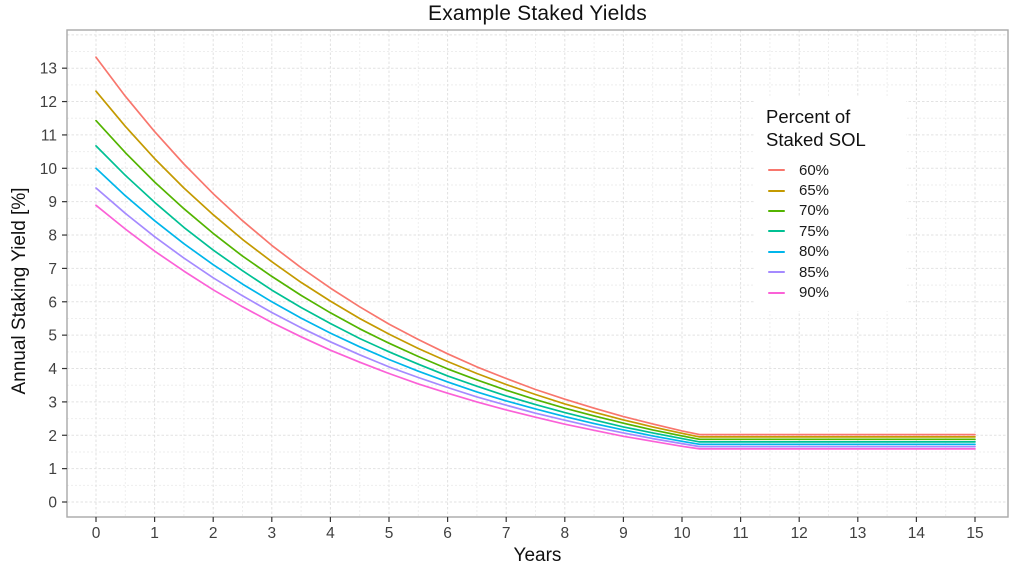 This screenshot has width=1024, height=576. I want to click on legend-entries: 60% 65% 70% 75% 80% 85% 90%, so click(836, 231).